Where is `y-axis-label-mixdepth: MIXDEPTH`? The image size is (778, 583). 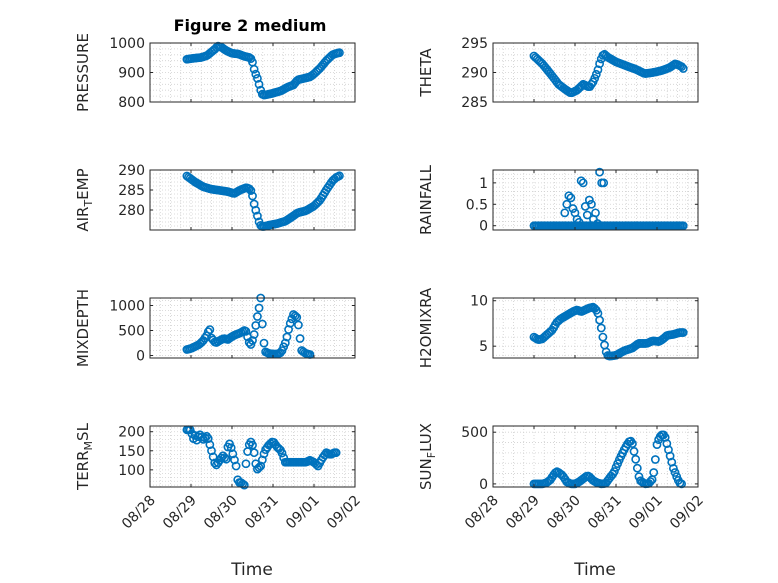
y-axis-label-mixdepth: MIXDEPTH is located at coordinates (83, 328).